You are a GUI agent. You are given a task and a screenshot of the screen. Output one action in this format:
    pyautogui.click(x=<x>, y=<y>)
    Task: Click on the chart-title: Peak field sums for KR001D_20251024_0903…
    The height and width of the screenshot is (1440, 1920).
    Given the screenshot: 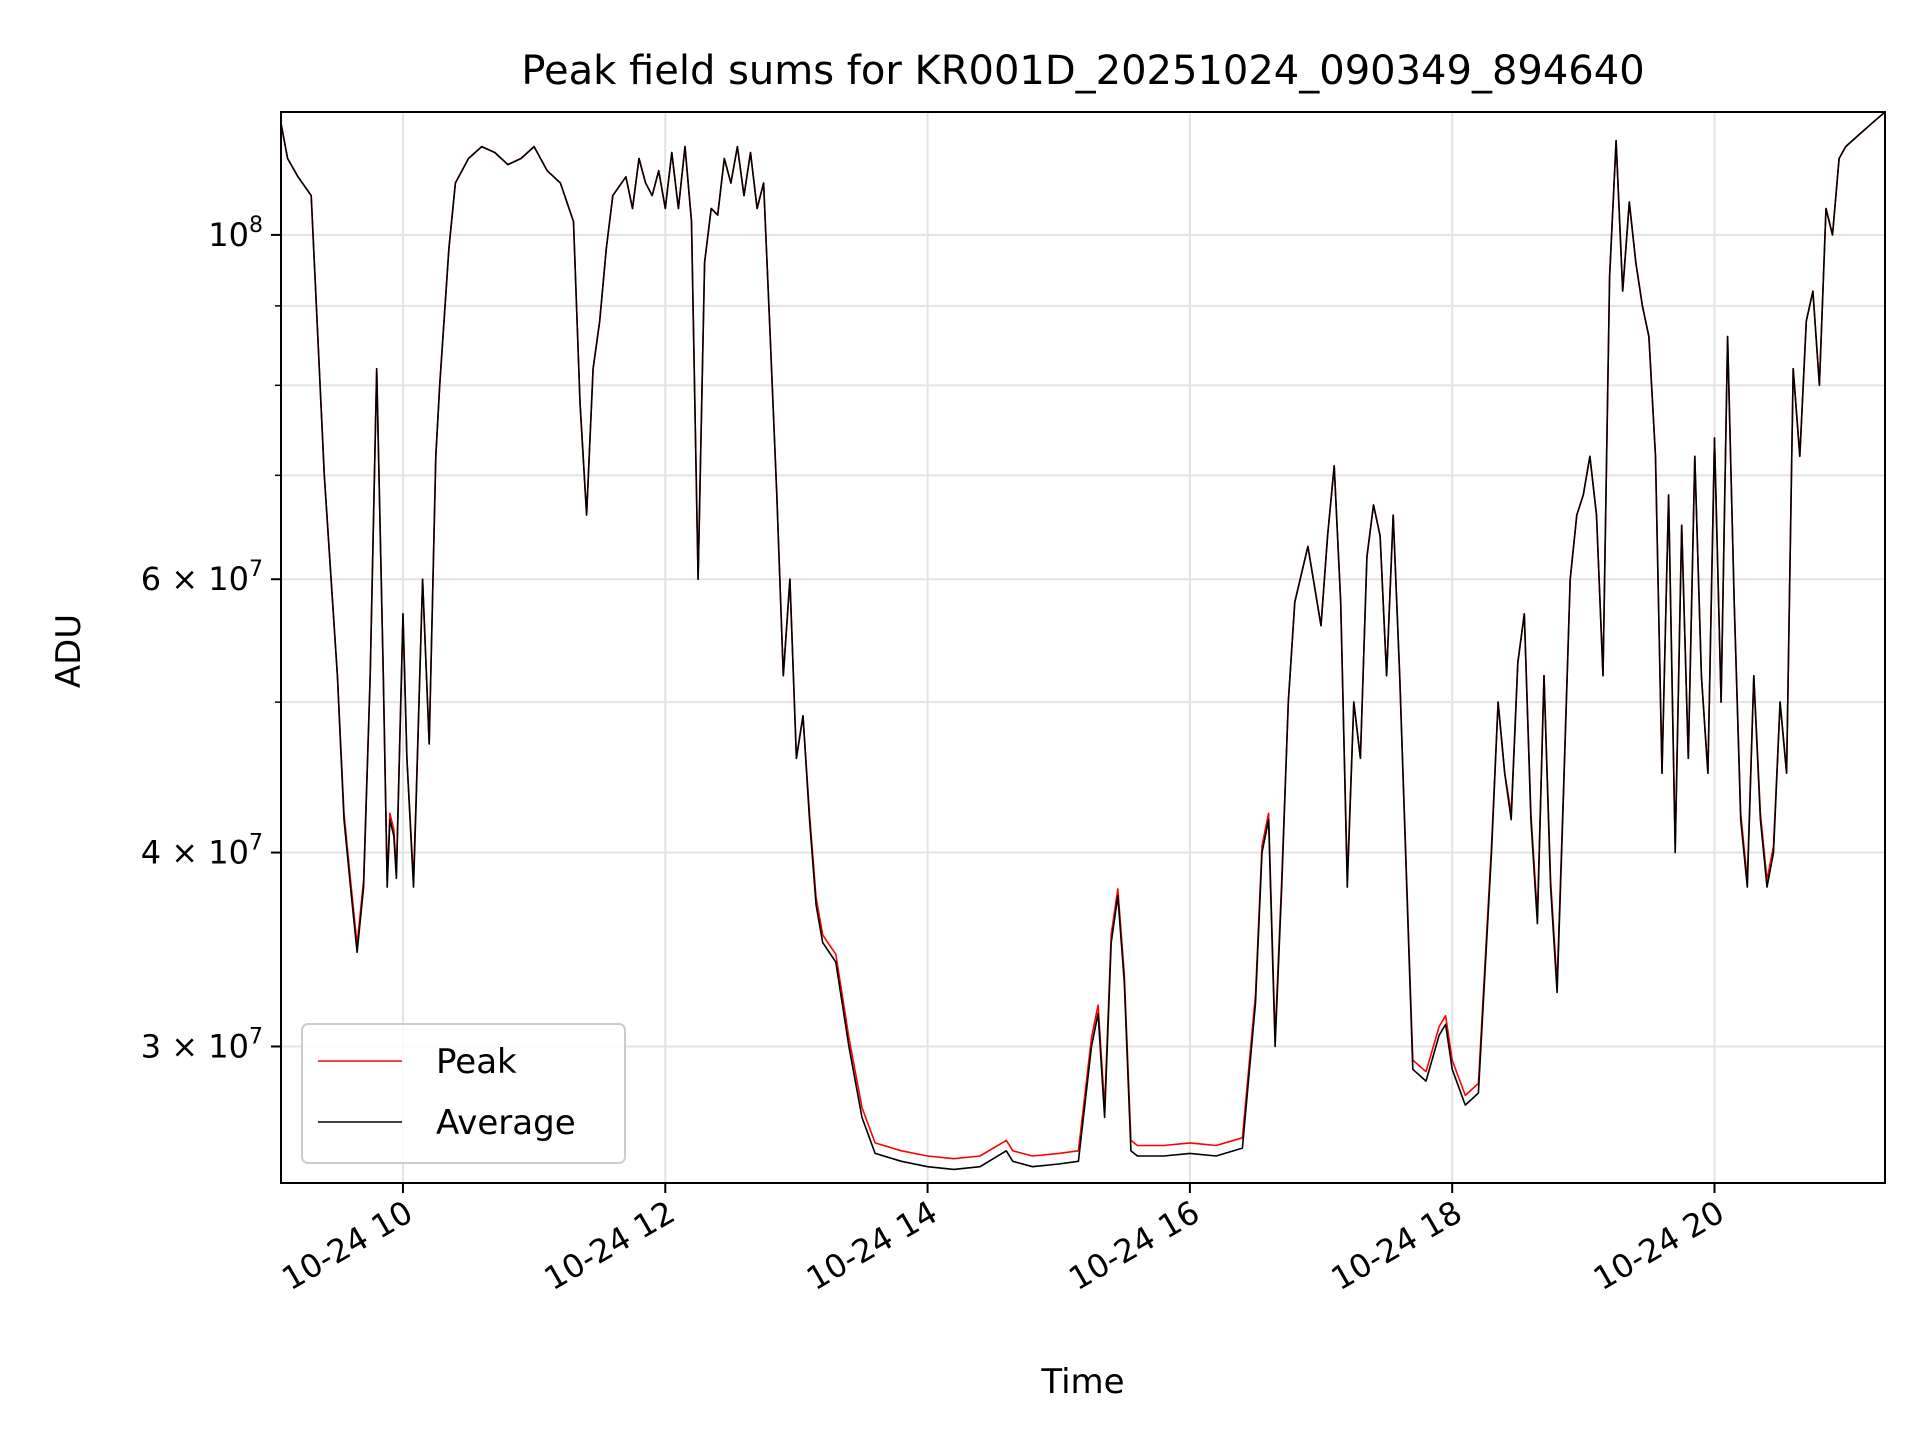 What is the action you would take?
    pyautogui.click(x=1082, y=71)
    